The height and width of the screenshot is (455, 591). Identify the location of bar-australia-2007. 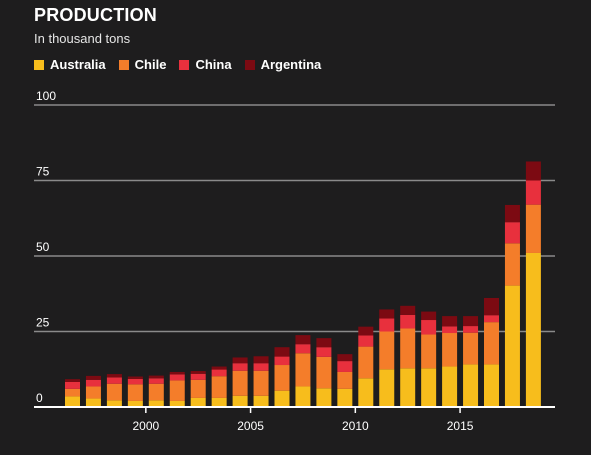
(303, 396).